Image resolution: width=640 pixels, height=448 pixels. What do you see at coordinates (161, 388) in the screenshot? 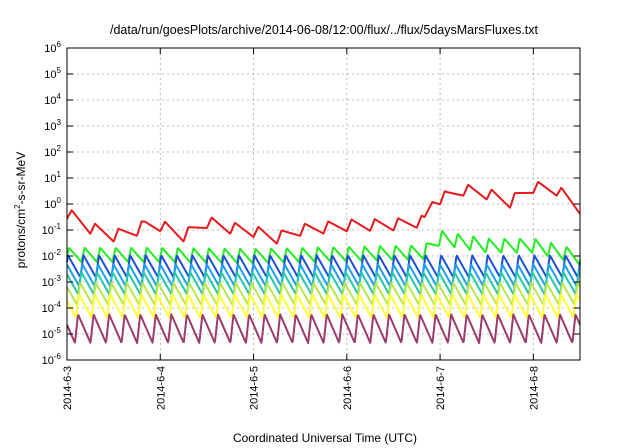
I see `x-tick-label: 2014-6-4` at bounding box center [161, 388].